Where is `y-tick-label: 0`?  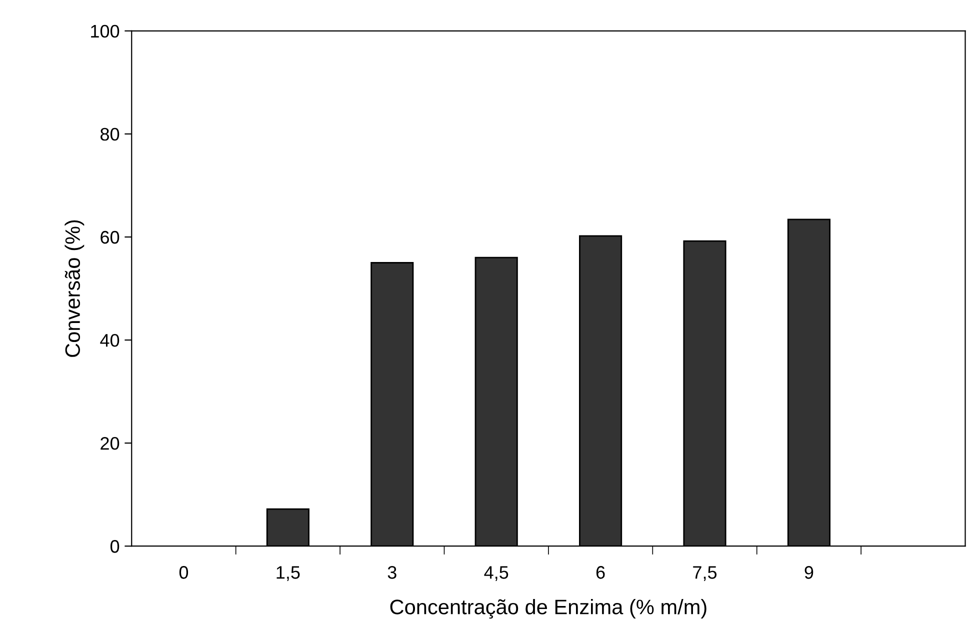
y-tick-label: 0 is located at coordinates (115, 546).